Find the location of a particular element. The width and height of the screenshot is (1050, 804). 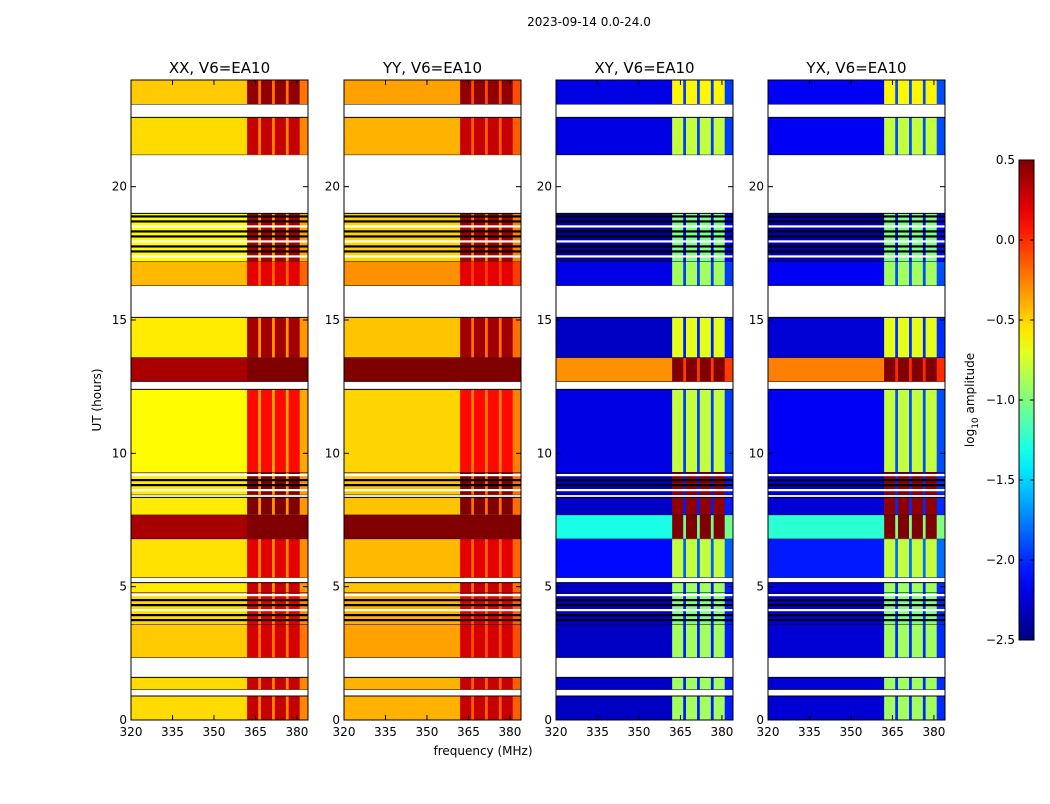

colorbar-tick-label: −1.5 is located at coordinates (1000, 480).